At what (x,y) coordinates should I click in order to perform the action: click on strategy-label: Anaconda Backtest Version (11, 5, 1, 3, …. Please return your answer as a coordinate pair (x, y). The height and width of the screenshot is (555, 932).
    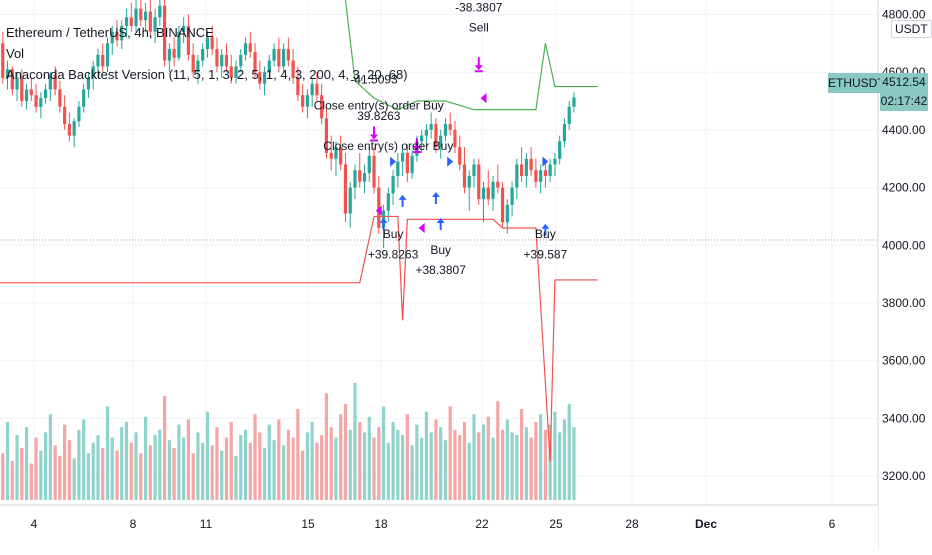
    Looking at the image, I should click on (207, 74).